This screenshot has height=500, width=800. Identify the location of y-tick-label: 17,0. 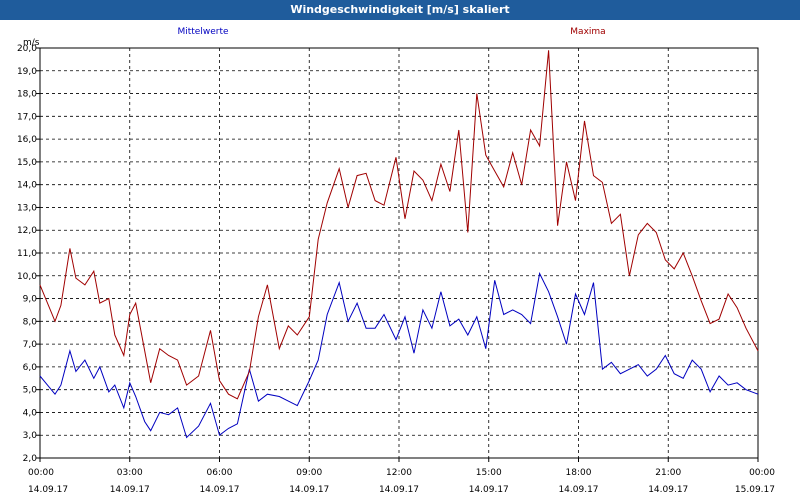
(27, 117).